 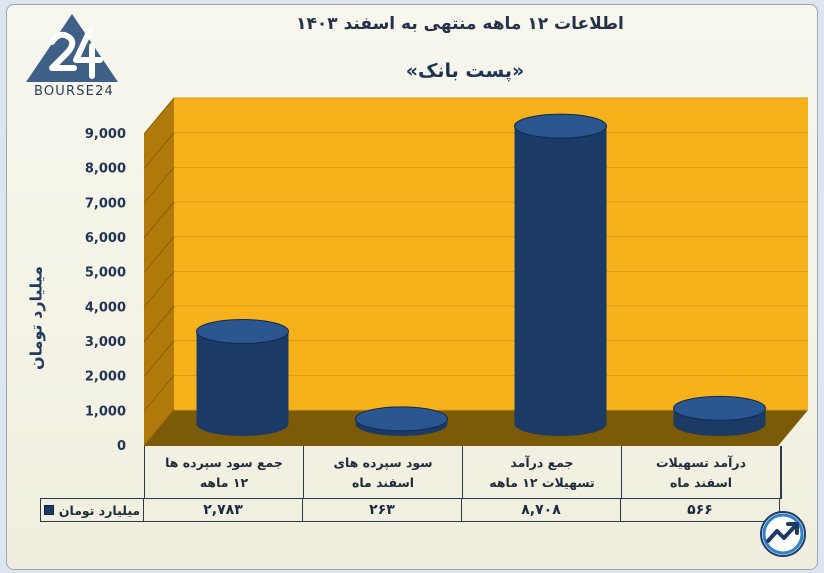 What do you see at coordinates (701, 472) in the screenshot?
I see `category-label: درآمد تسهیلات اسفند ماه` at bounding box center [701, 472].